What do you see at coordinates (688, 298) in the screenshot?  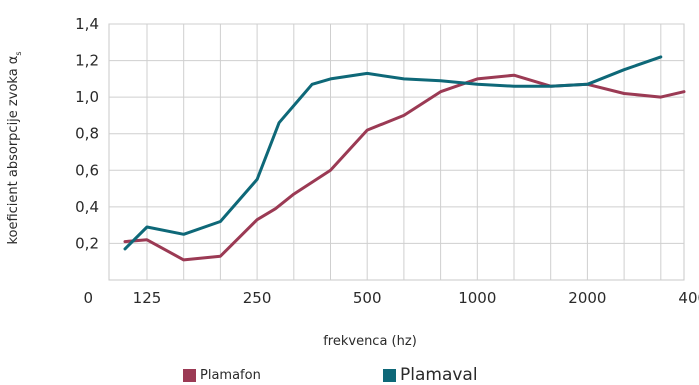 I see `x-tick-label: 4000` at bounding box center [688, 298].